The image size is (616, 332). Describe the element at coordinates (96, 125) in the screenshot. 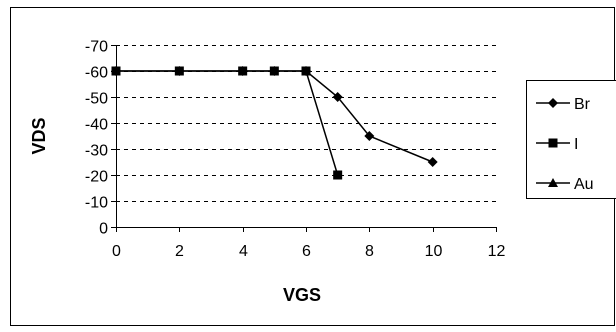

I see `y-tick-label: -40` at that location.